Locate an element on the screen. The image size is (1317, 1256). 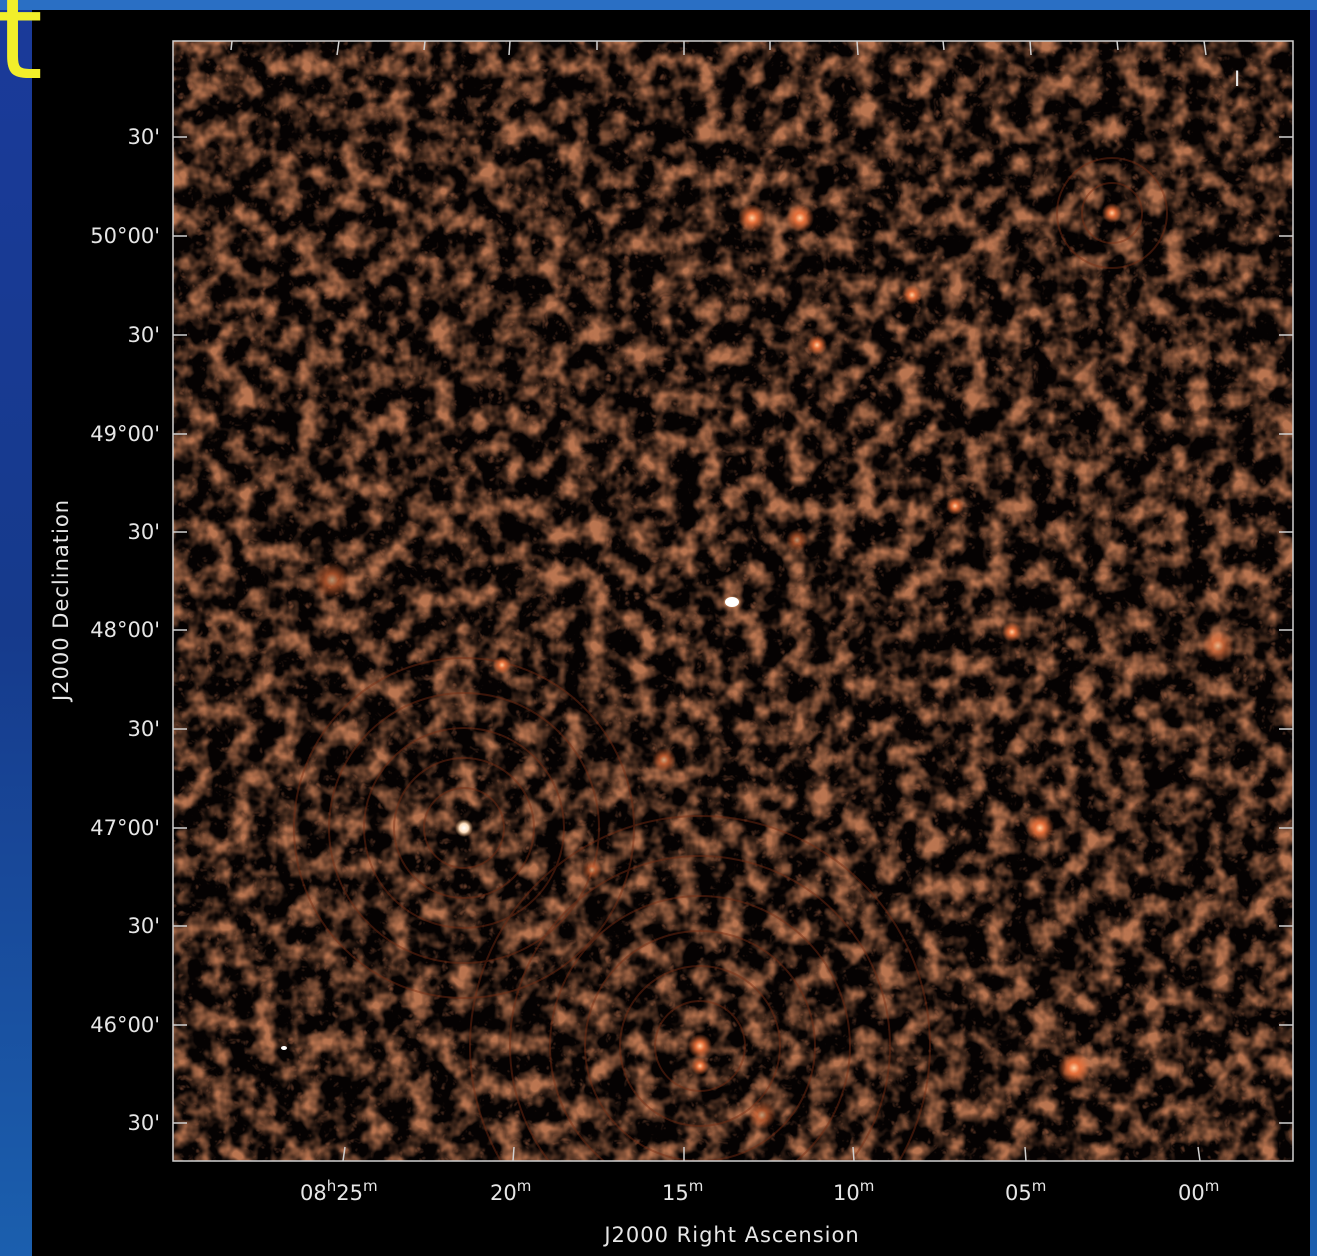
stokes-label: I is located at coordinates (1237, 79).